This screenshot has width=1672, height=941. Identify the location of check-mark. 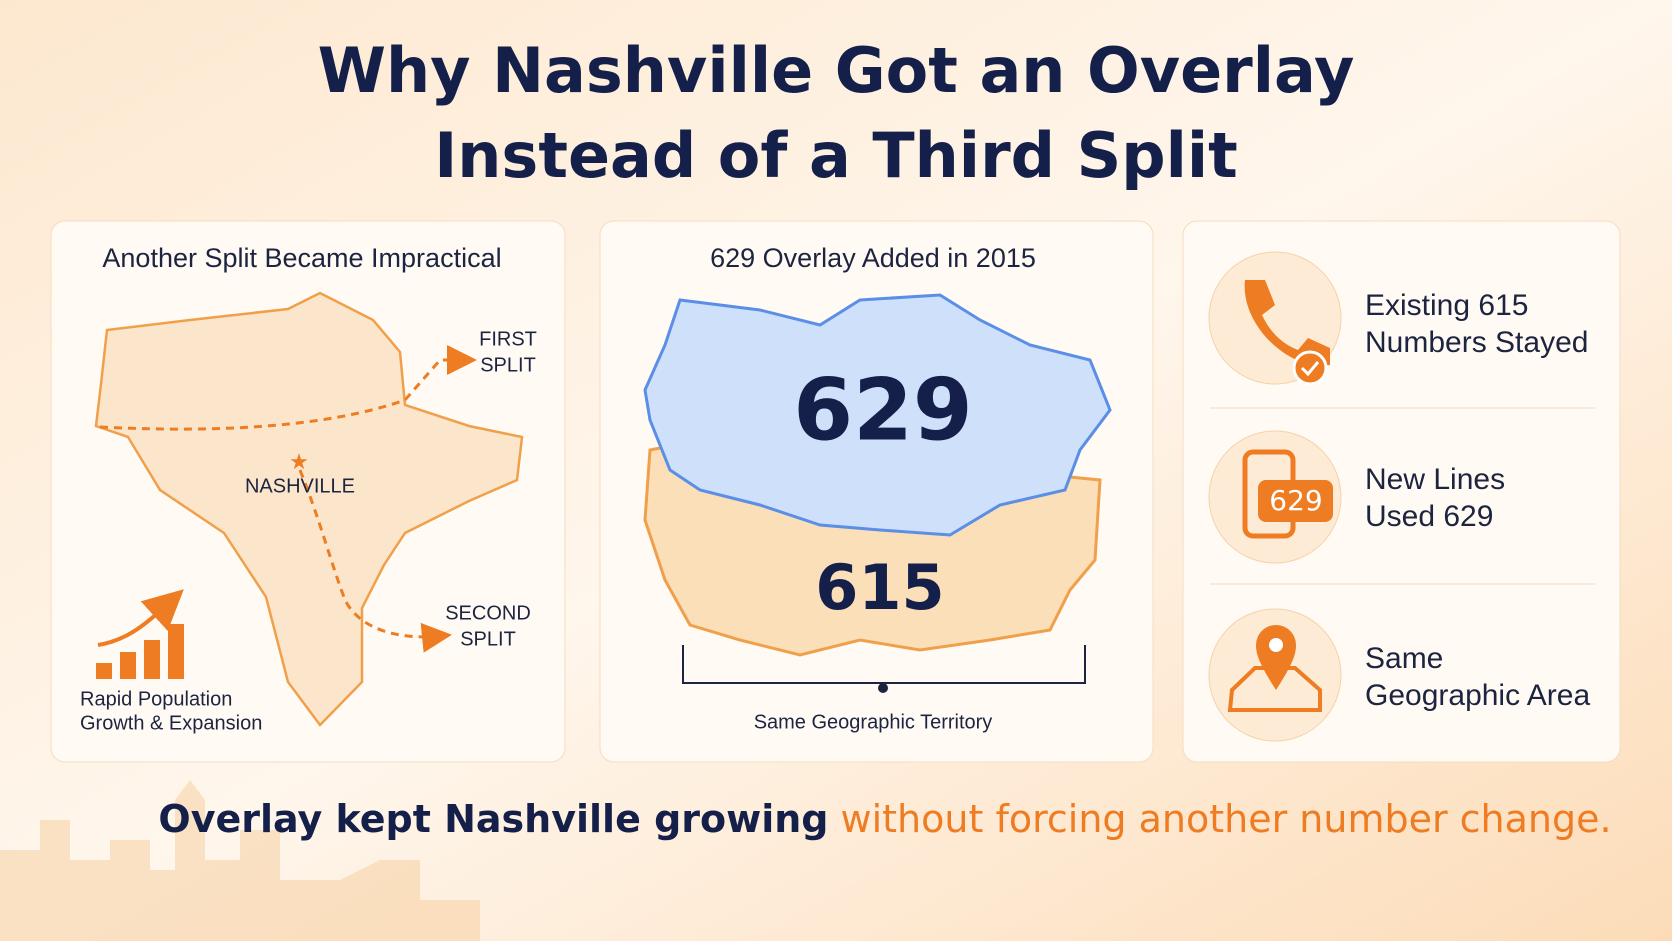
(1310, 369).